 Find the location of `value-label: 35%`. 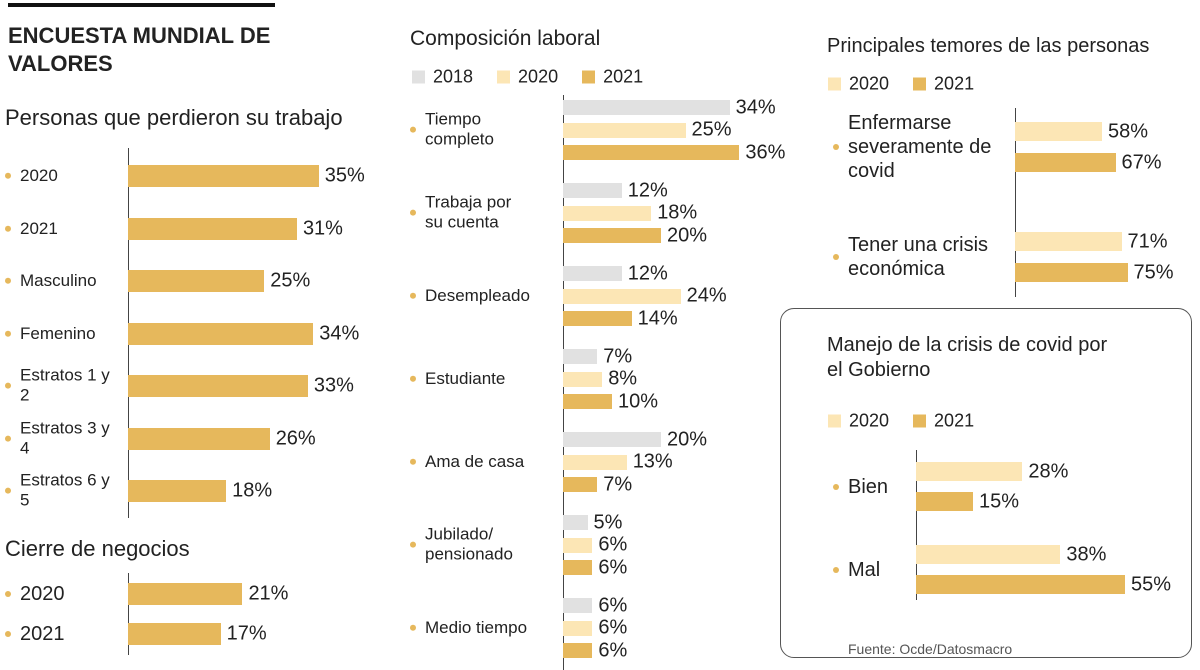

value-label: 35% is located at coordinates (344, 175).